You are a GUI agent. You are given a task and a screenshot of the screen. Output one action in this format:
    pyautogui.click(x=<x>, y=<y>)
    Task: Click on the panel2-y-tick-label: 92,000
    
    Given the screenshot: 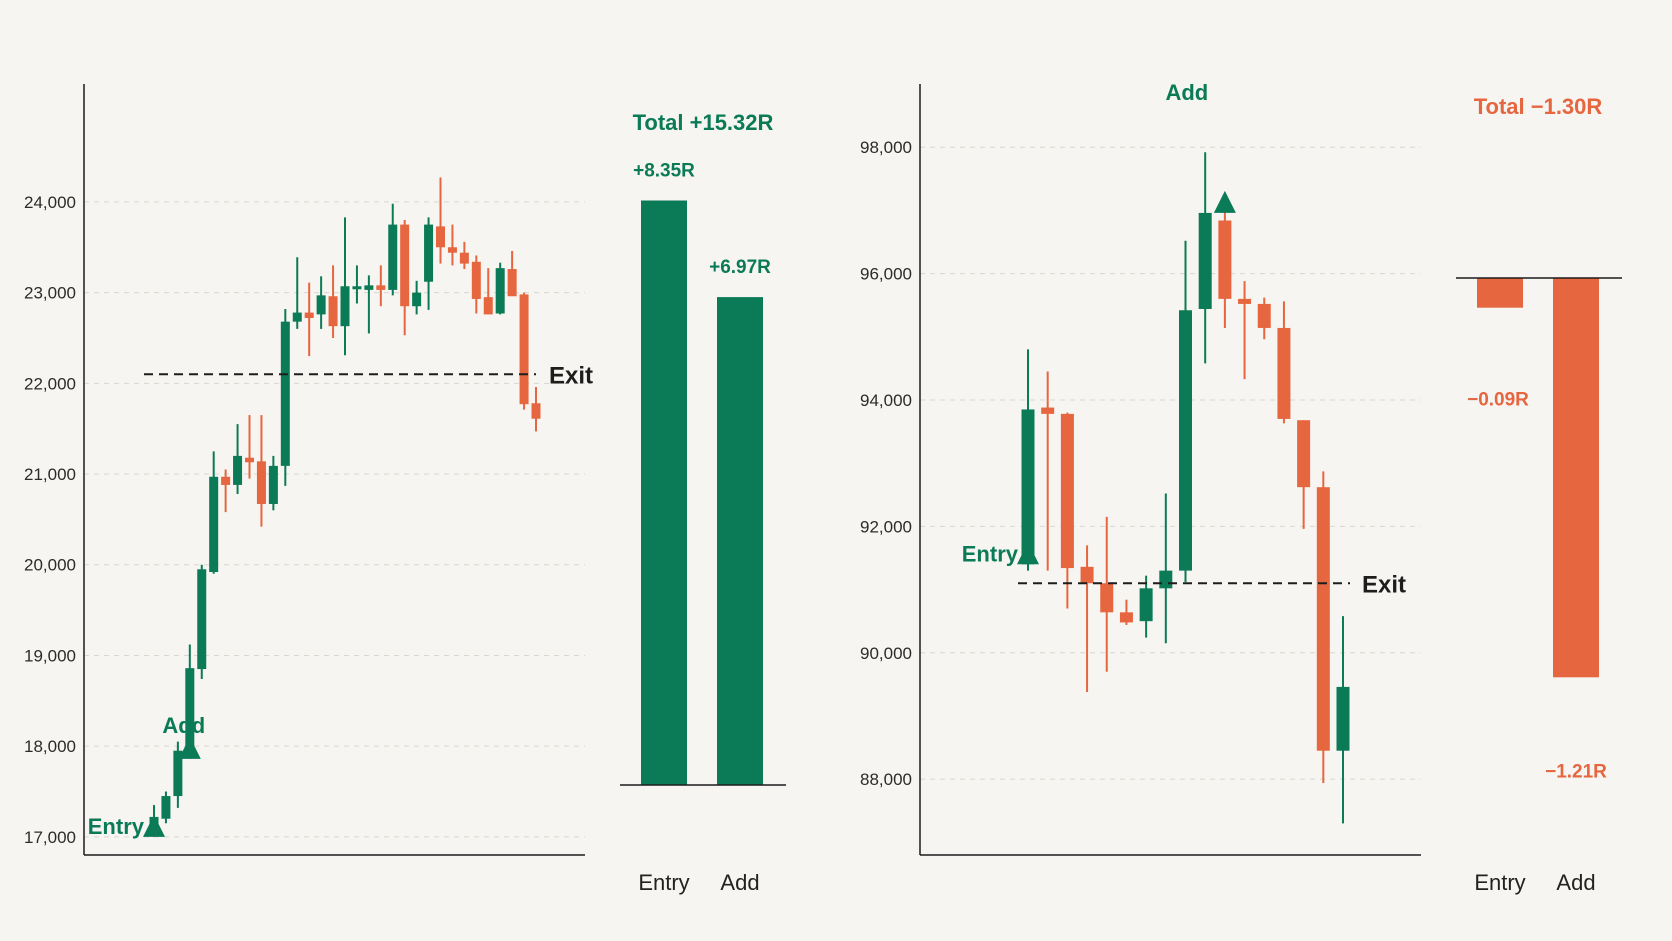 What is the action you would take?
    pyautogui.click(x=886, y=526)
    